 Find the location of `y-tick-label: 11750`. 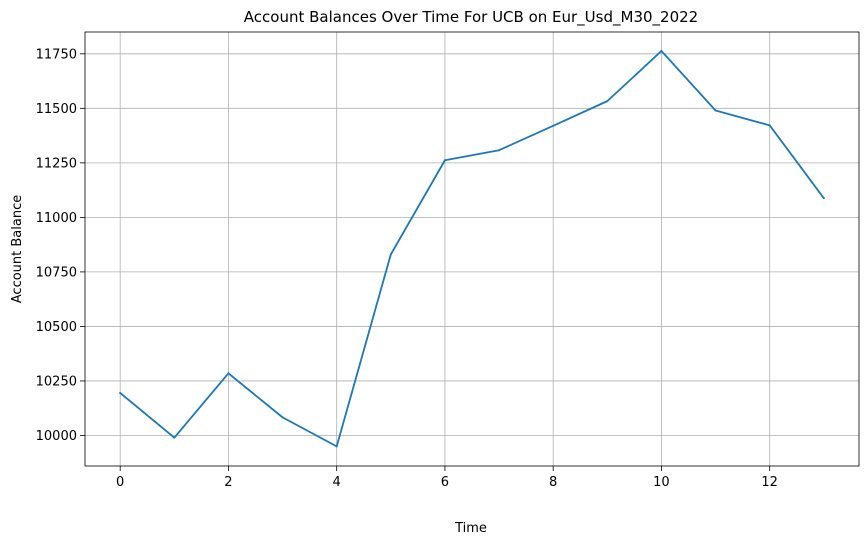

y-tick-label: 11750 is located at coordinates (56, 54).